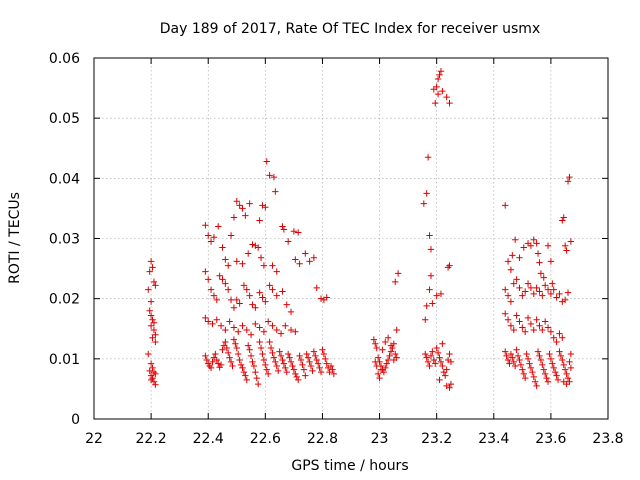 The width and height of the screenshot is (640, 480). I want to click on x-tick-label: 22.6, so click(265, 439).